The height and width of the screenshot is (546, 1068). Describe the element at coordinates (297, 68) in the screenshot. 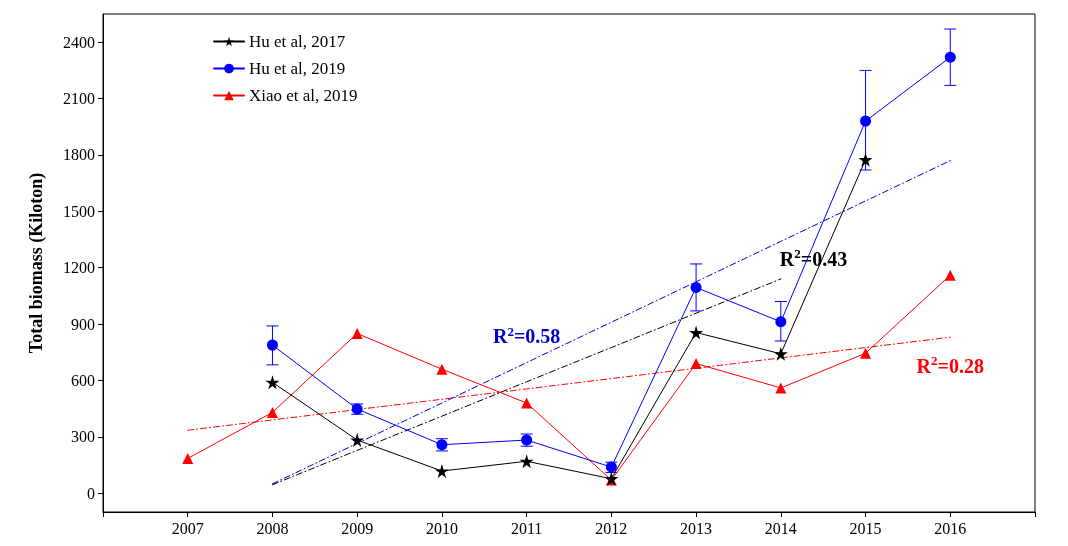

I see `legend-label: Hu et al, 2019` at that location.